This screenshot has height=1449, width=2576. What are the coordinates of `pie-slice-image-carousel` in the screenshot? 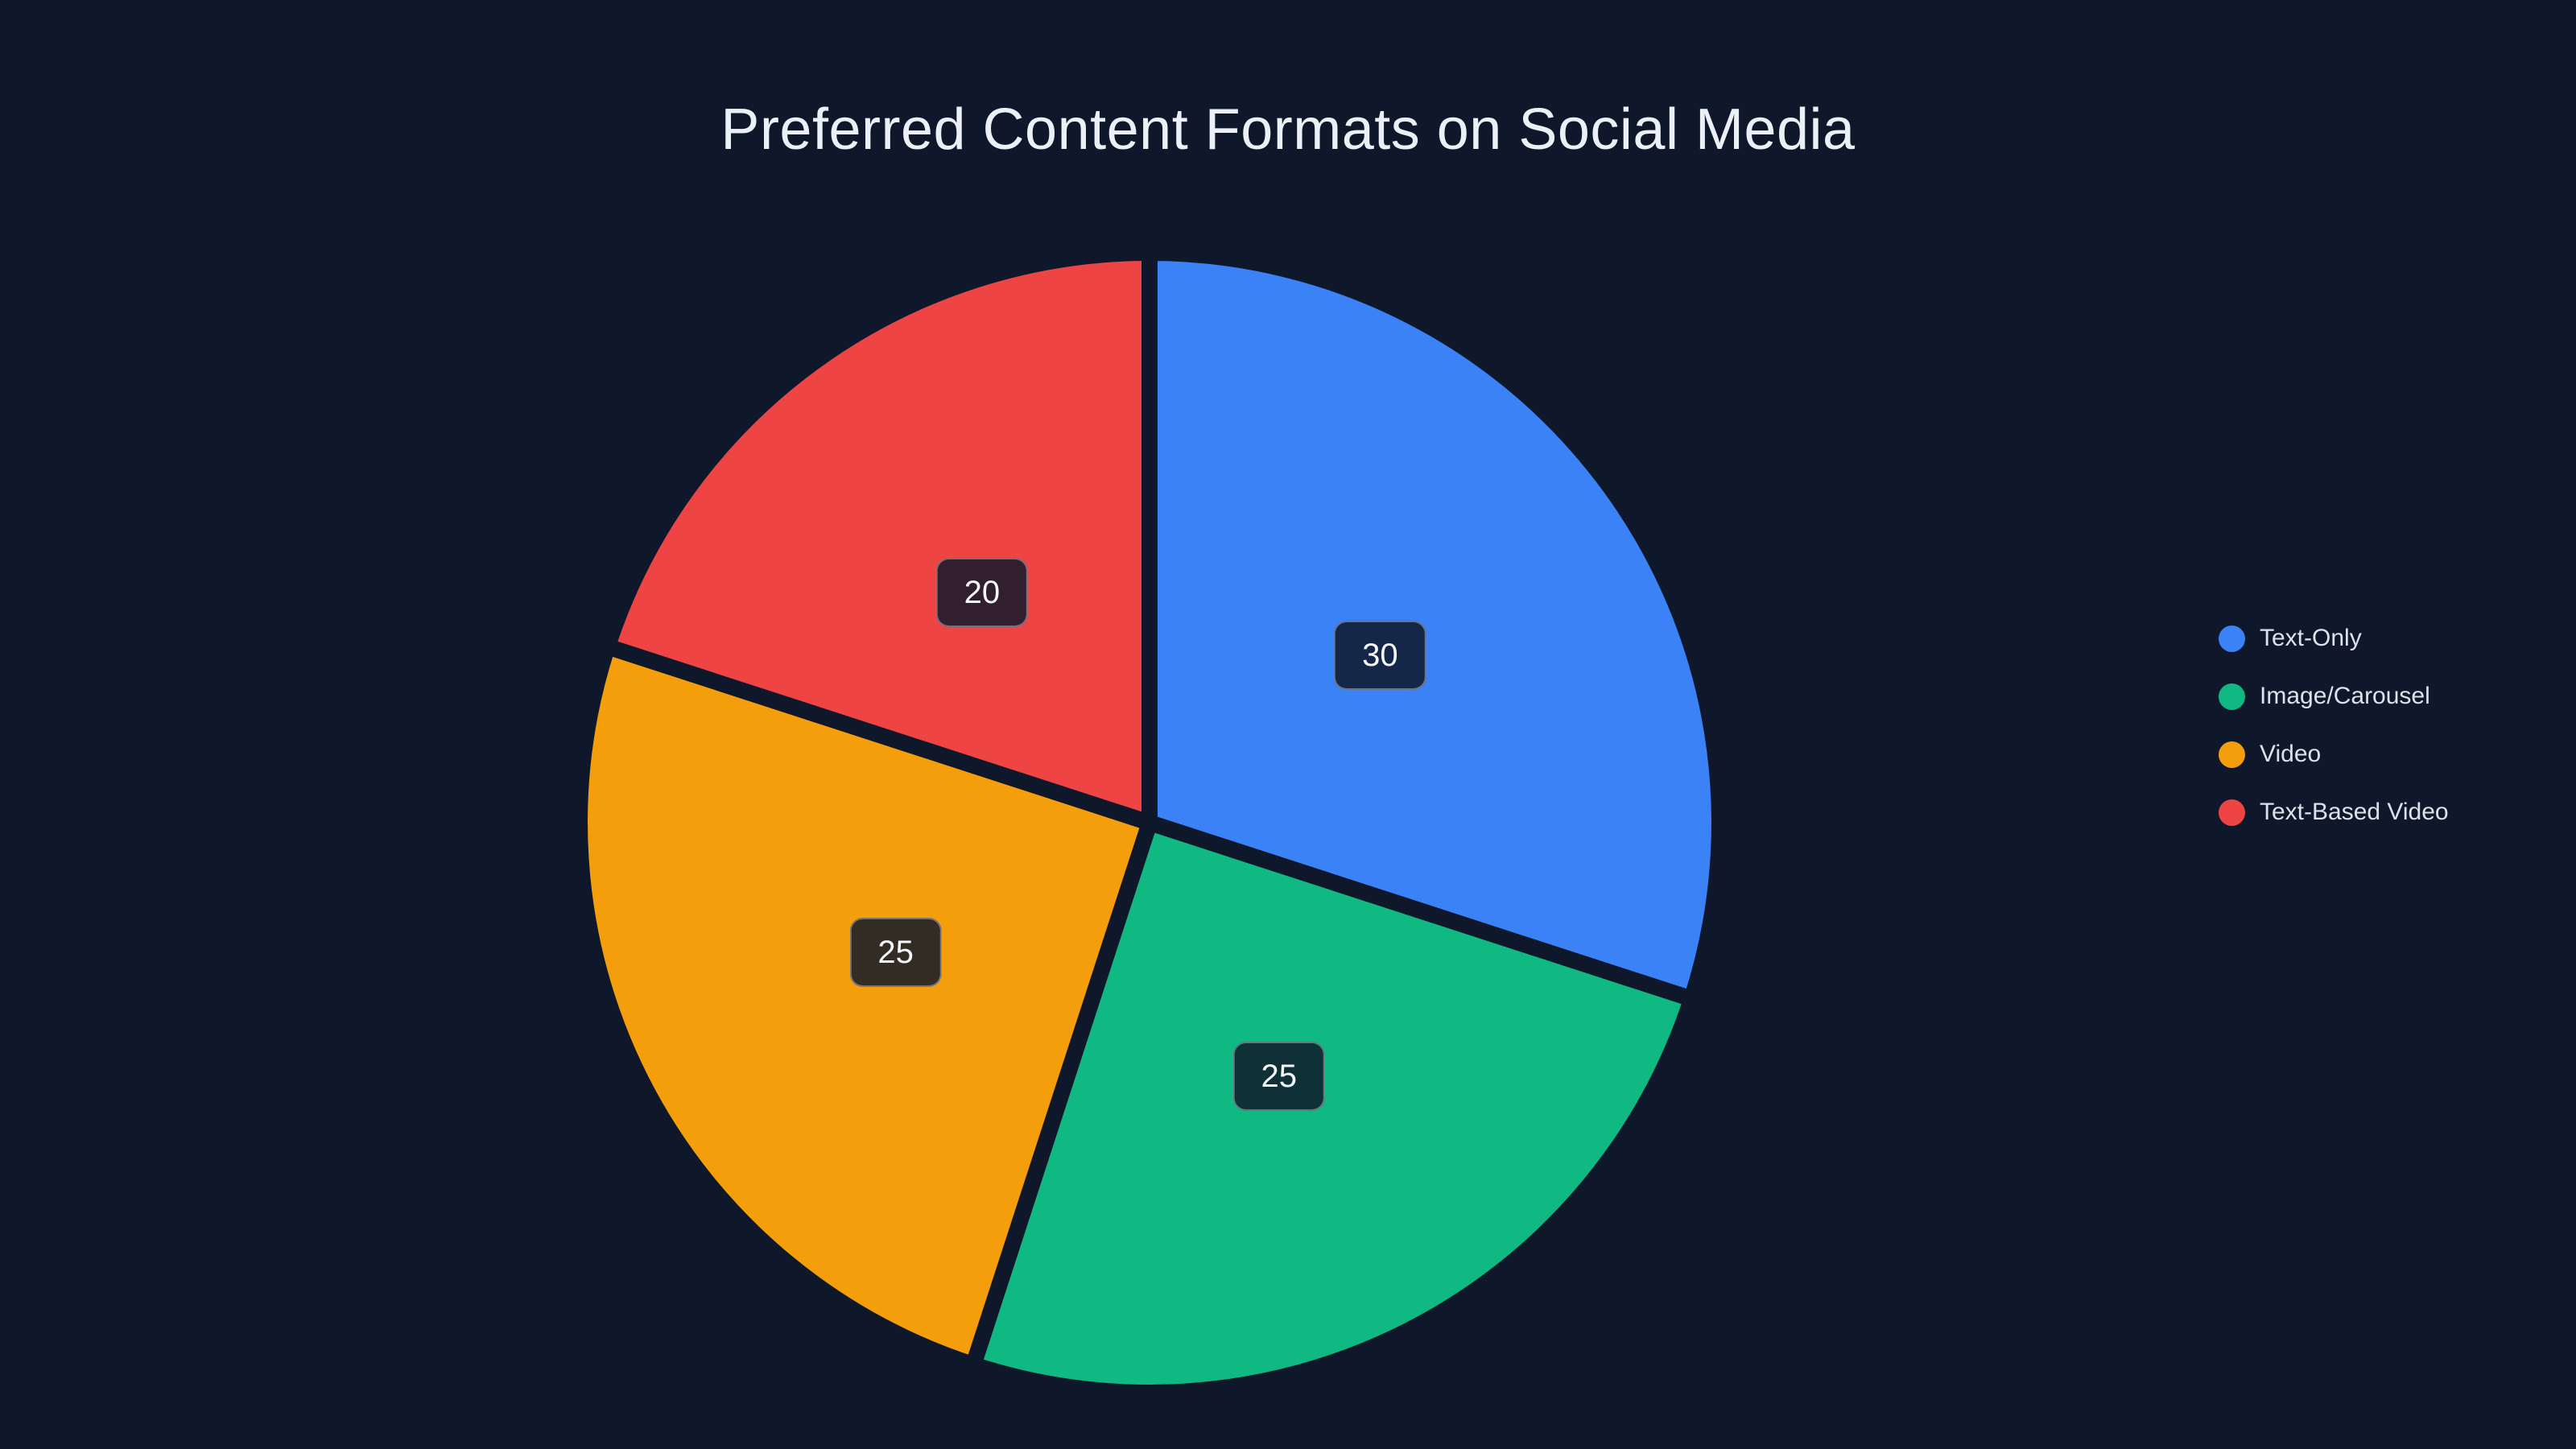 It's located at (1332, 1108).